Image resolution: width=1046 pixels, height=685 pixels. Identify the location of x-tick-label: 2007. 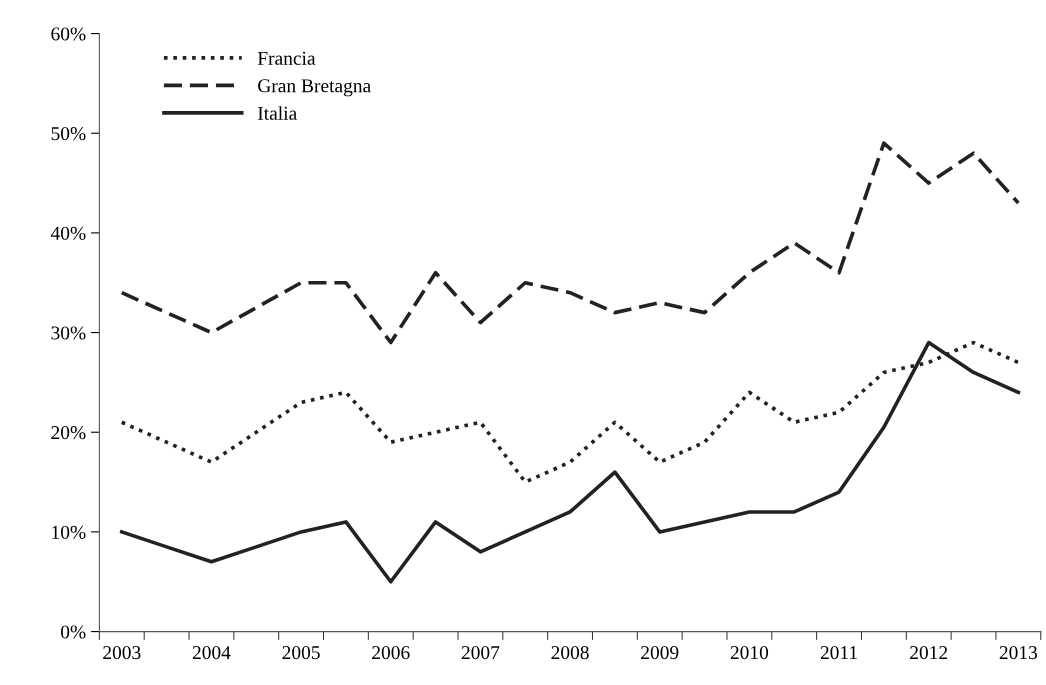
(480, 653).